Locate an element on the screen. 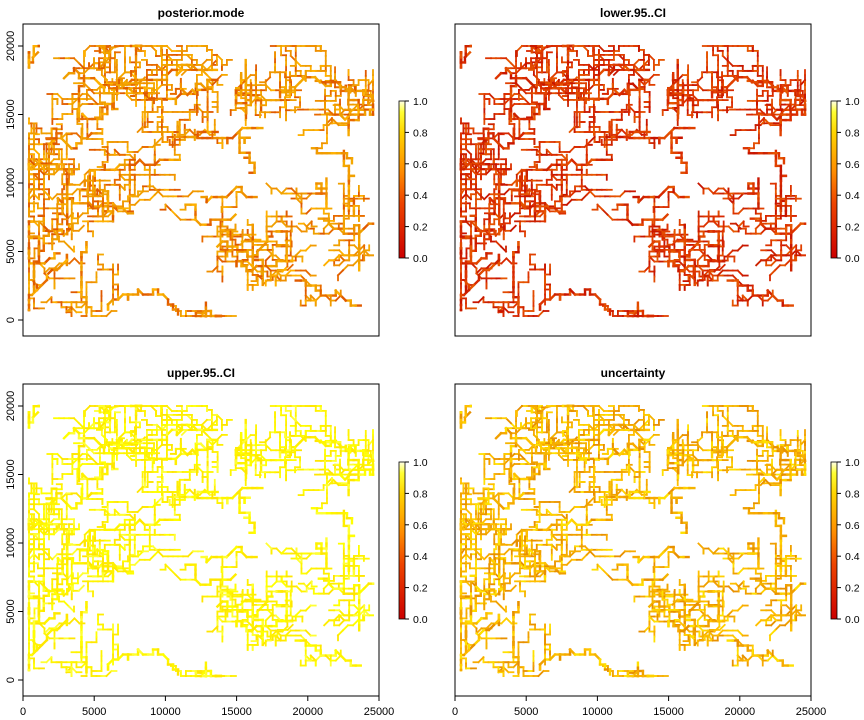 The image size is (864, 720). colorbar-tick-label: 1.0 is located at coordinates (420, 102).